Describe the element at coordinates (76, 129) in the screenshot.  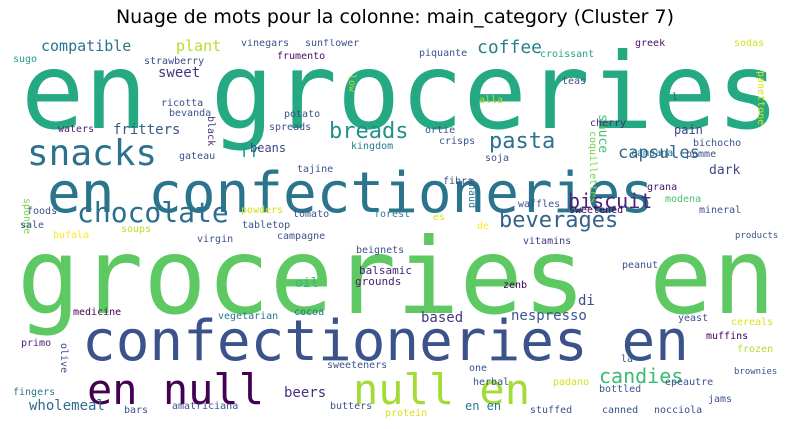
I see `word: waters` at that location.